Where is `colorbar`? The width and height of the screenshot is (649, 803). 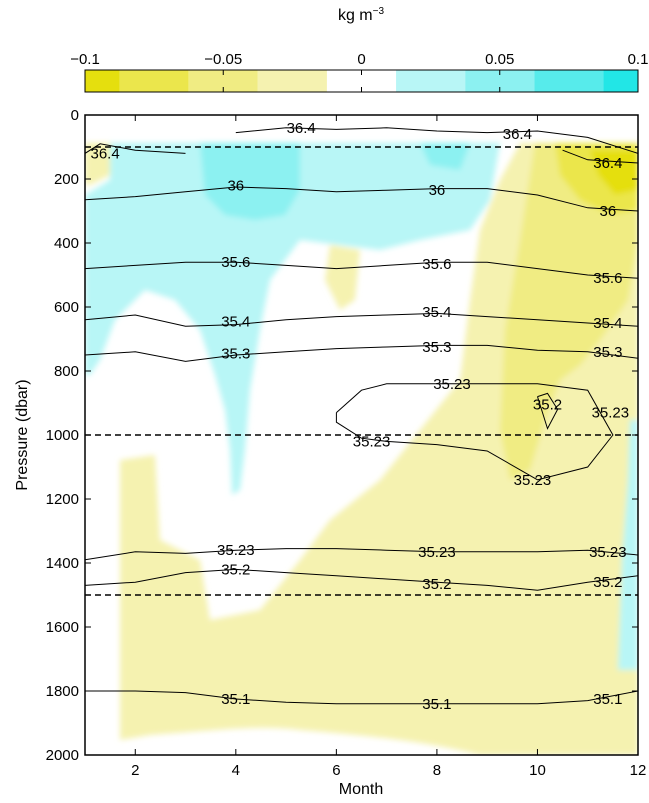 colorbar is located at coordinates (361, 81).